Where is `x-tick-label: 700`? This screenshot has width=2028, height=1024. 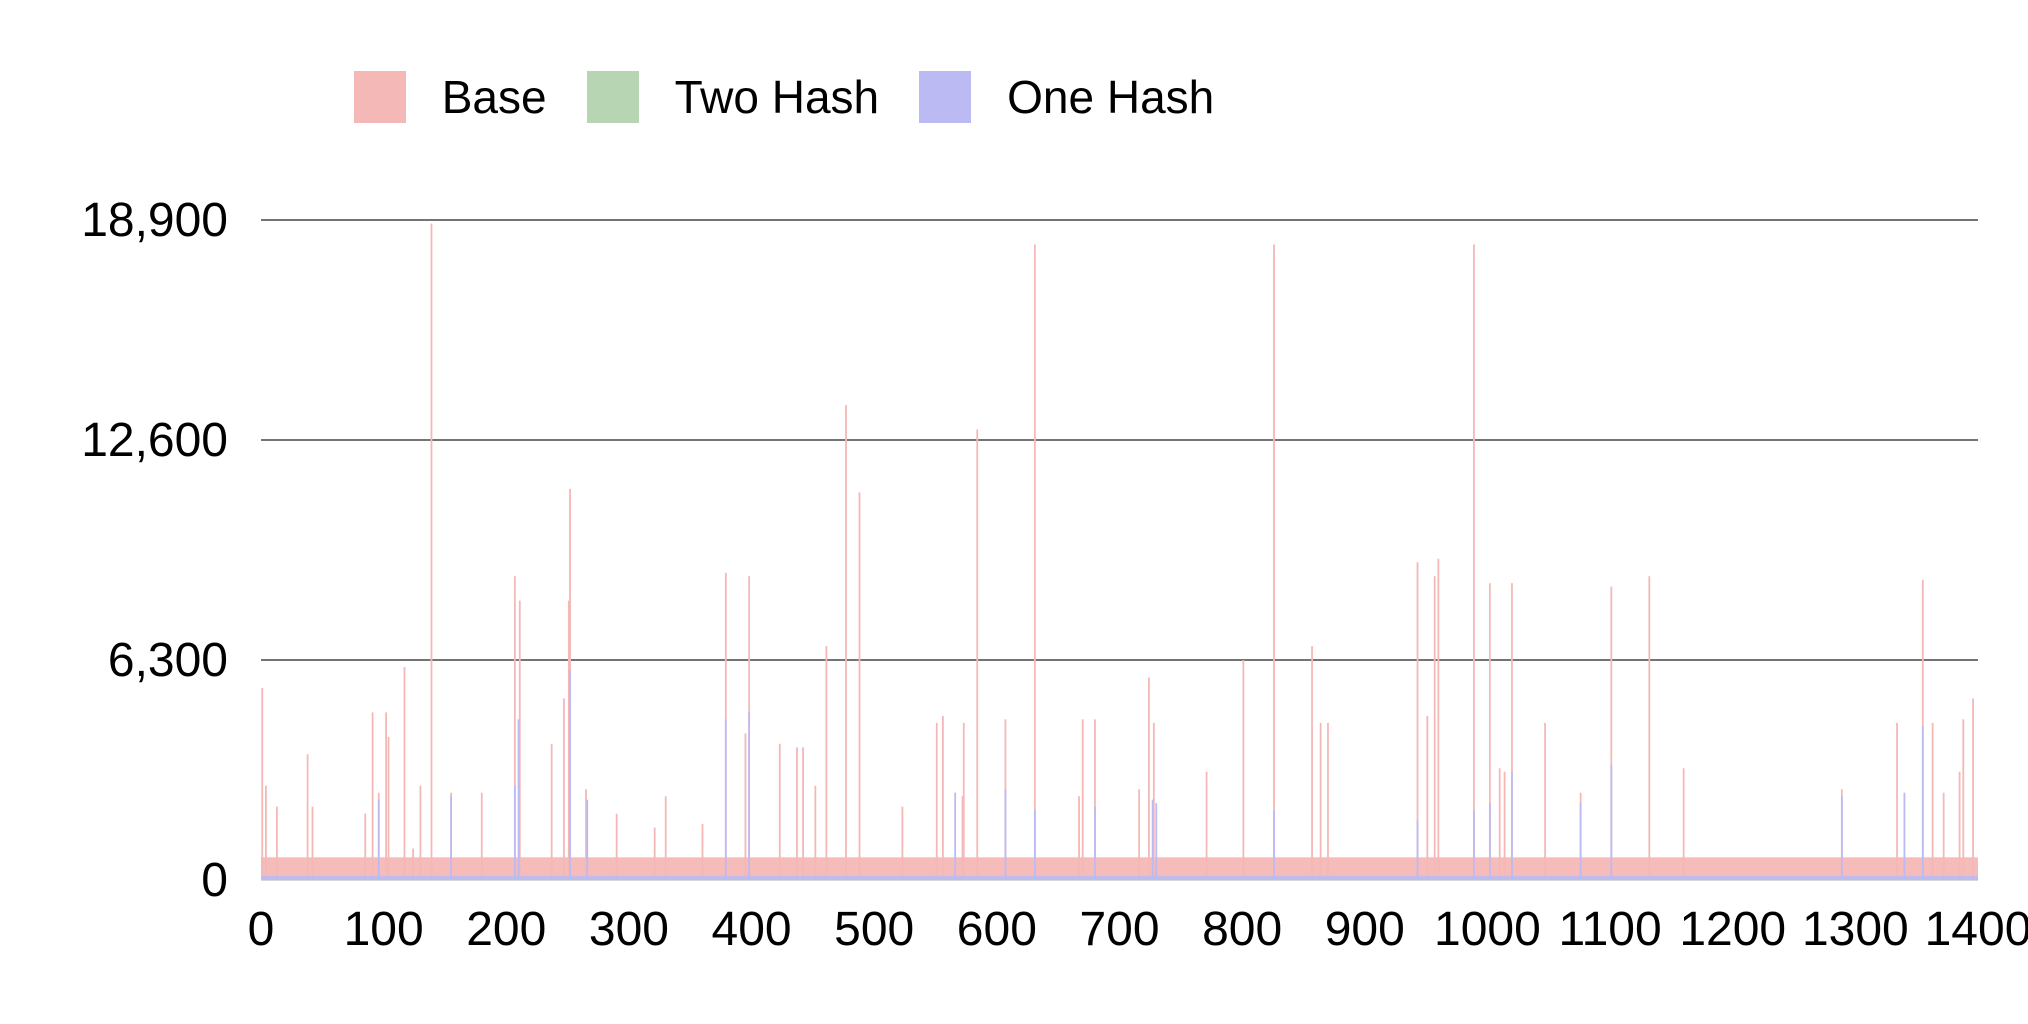
x-tick-label: 700 is located at coordinates (1119, 929).